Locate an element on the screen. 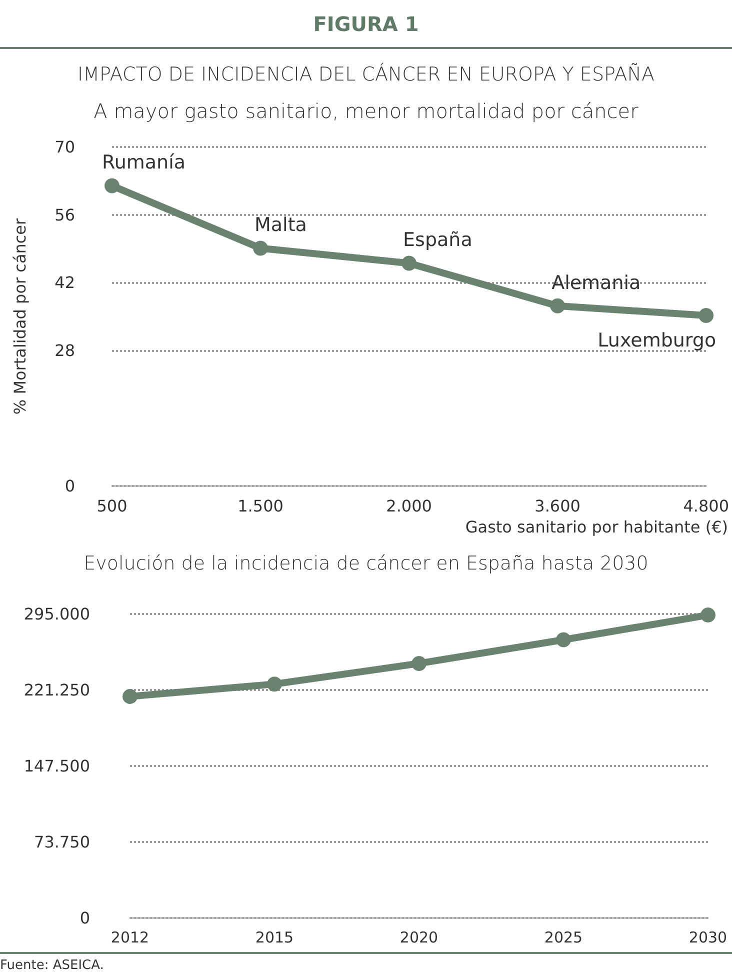  x-tick-label: 1.500 is located at coordinates (261, 506).